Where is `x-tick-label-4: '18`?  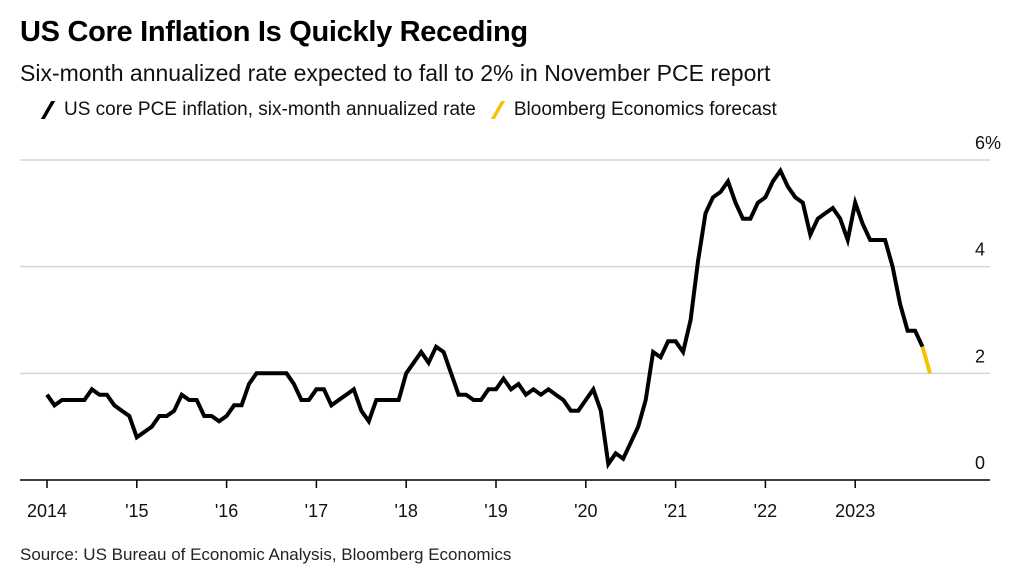 x-tick-label-4: '18 is located at coordinates (405, 511).